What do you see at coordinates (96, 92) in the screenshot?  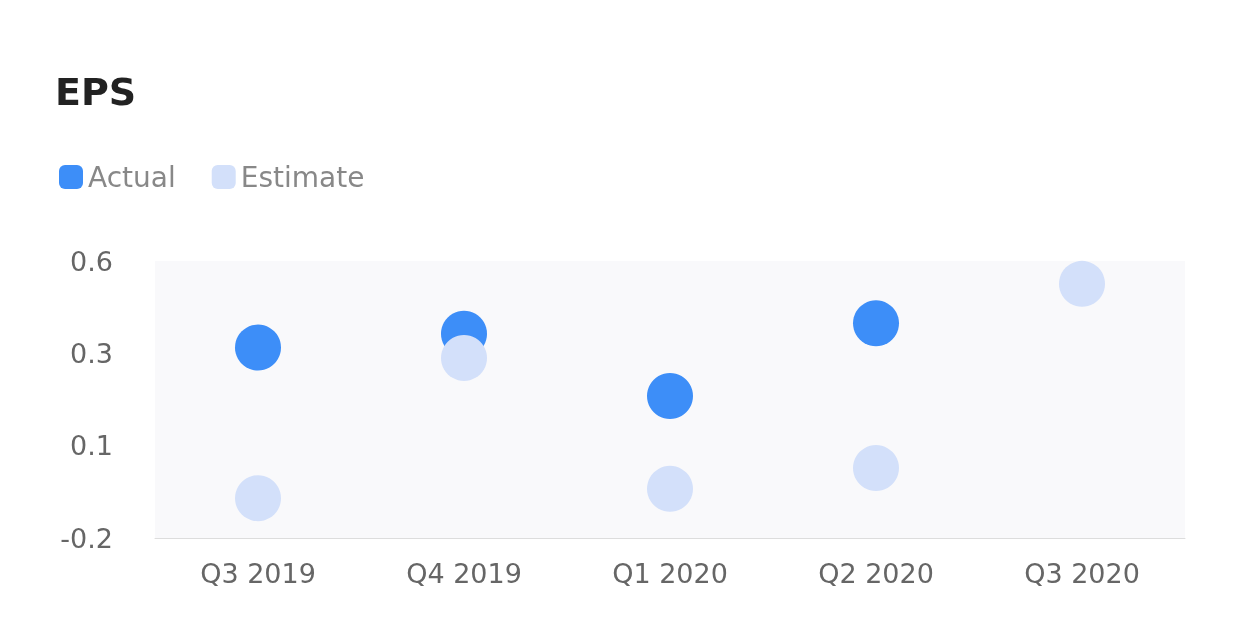 I see `chart-title: EPS` at bounding box center [96, 92].